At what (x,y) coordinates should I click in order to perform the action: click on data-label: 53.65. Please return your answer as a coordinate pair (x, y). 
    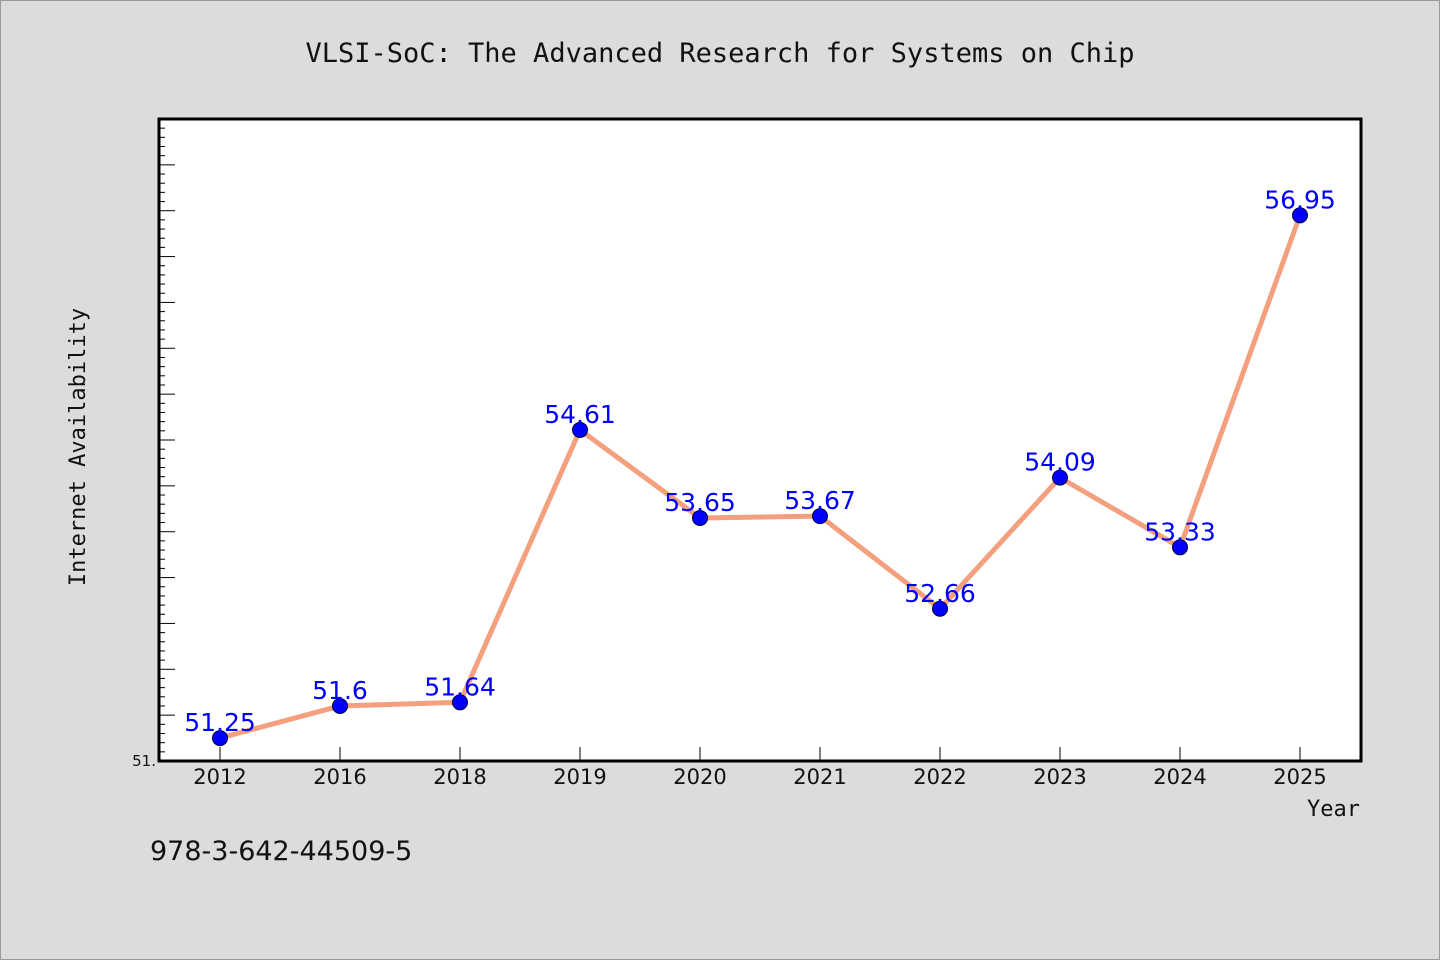
    Looking at the image, I should click on (700, 502).